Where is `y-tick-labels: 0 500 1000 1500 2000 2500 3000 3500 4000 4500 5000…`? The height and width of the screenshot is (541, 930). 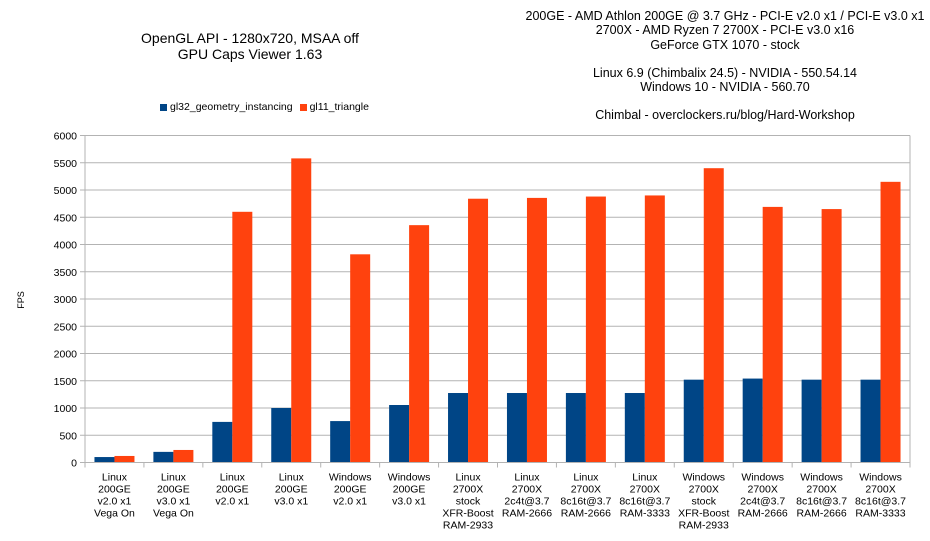
y-tick-labels: 0 500 1000 1500 2000 2500 3000 3500 4000 4500 5000… is located at coordinates (66, 300).